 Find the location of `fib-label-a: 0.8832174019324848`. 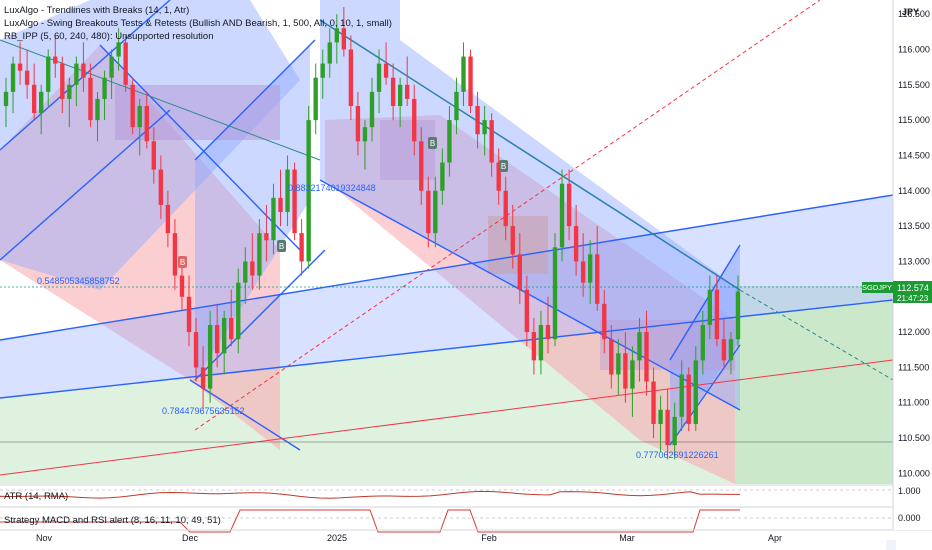

fib-label-a: 0.8832174019324848 is located at coordinates (332, 188).